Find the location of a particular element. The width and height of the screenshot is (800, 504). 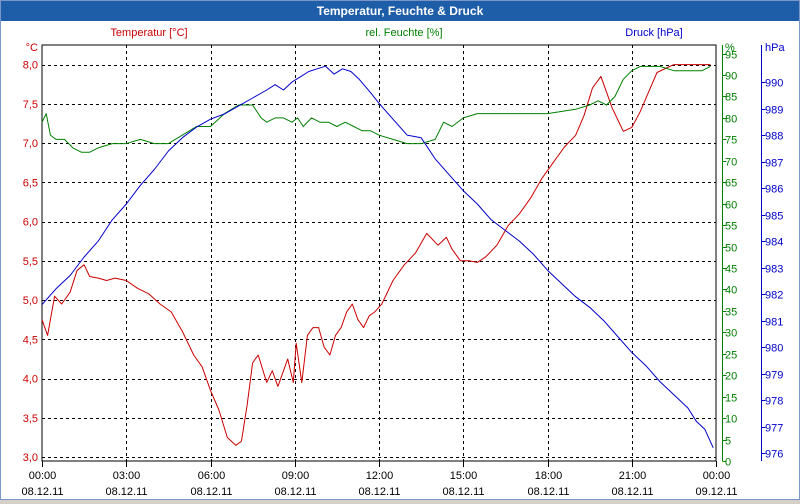

temperature-tick-label: 3,5 is located at coordinates (30, 419).